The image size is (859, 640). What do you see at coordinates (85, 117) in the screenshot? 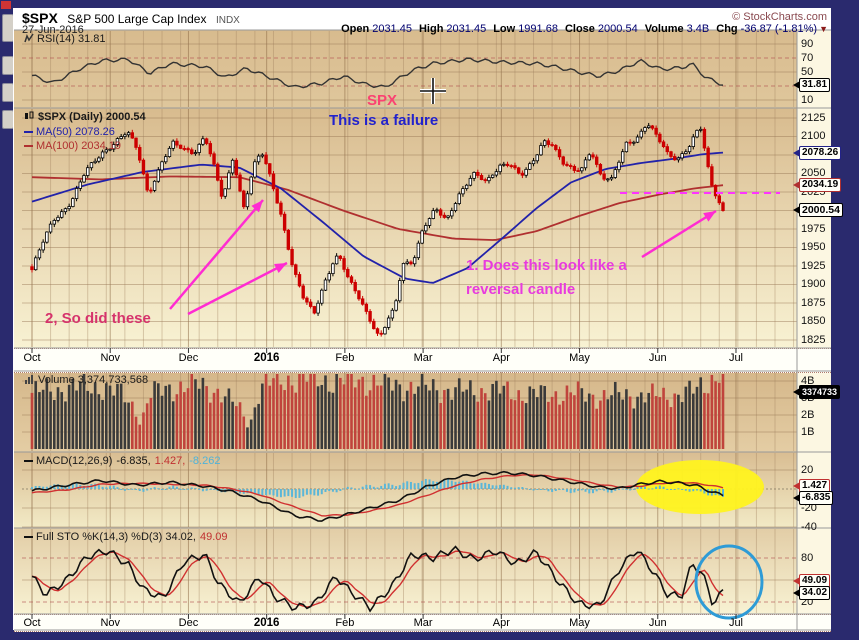
I see `price-label: $SPX (Daily) 2000.54` at bounding box center [85, 117].